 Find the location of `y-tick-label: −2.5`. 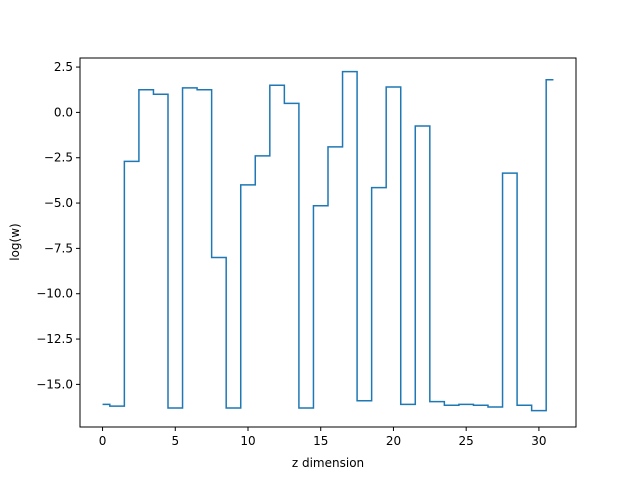

y-tick-label: −2.5 is located at coordinates (58, 158).